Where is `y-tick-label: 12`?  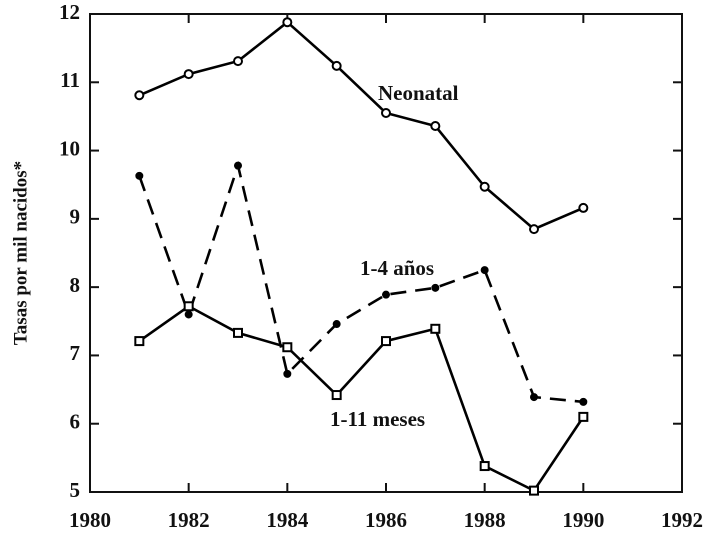
y-tick-label: 12 is located at coordinates (69, 12).